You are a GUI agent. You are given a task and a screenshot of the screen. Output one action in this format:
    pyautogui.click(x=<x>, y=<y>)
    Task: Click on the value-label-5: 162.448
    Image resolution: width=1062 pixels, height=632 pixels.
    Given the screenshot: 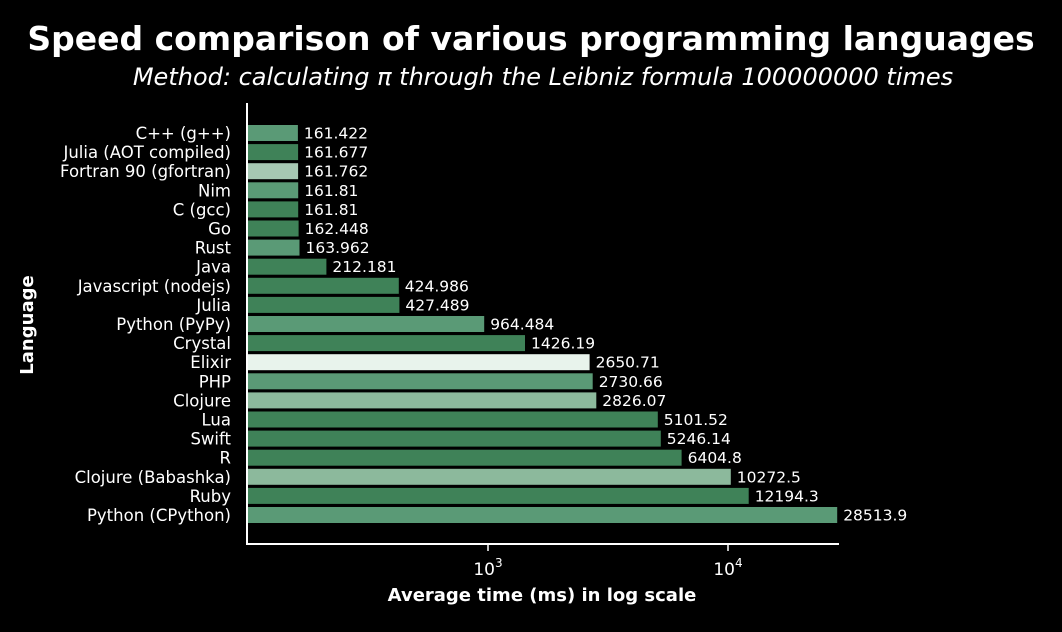 What is the action you would take?
    pyautogui.click(x=337, y=229)
    